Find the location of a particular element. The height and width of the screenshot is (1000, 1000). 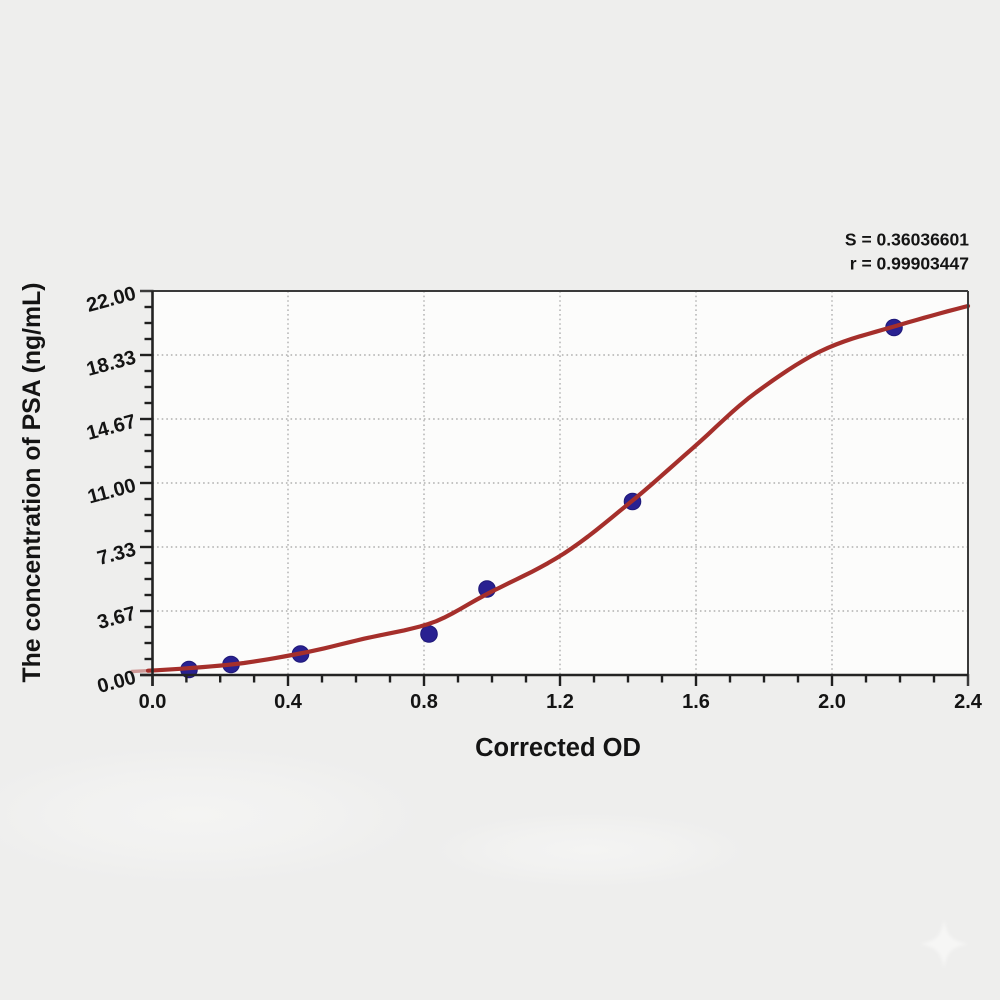

svg-text: 0.4 is located at coordinates (288, 702).